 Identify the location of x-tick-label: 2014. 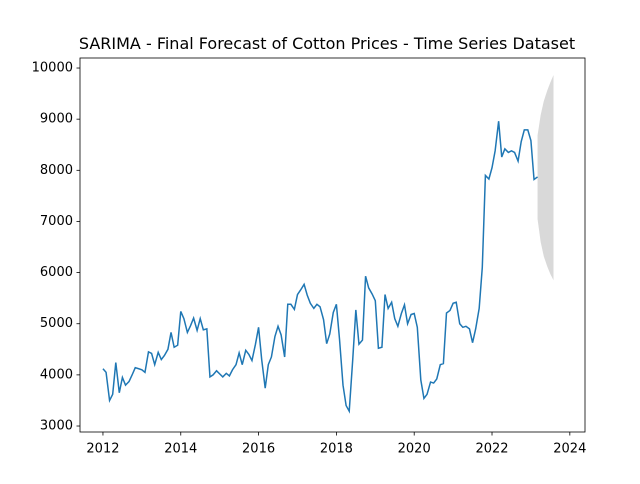
(180, 449).